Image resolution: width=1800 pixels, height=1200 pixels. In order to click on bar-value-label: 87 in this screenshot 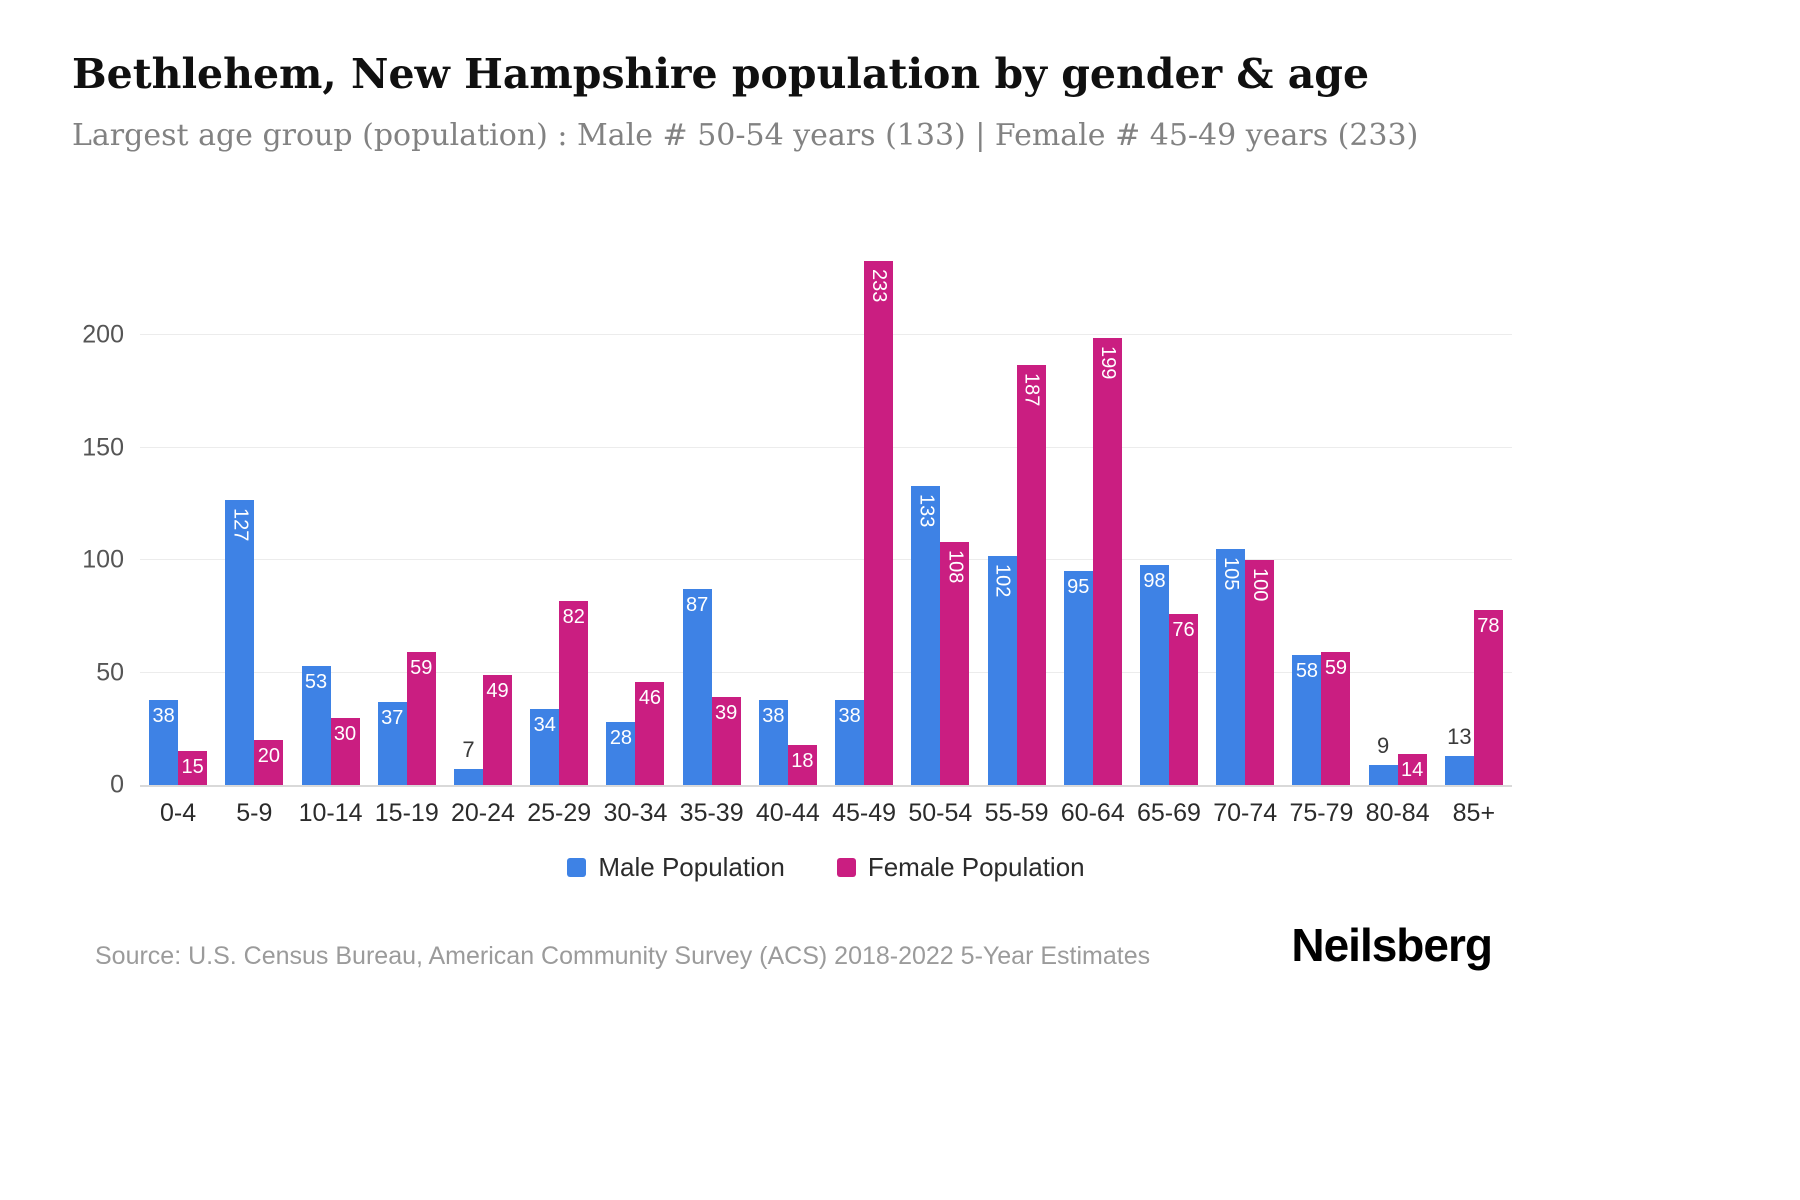, I will do `click(697, 605)`.